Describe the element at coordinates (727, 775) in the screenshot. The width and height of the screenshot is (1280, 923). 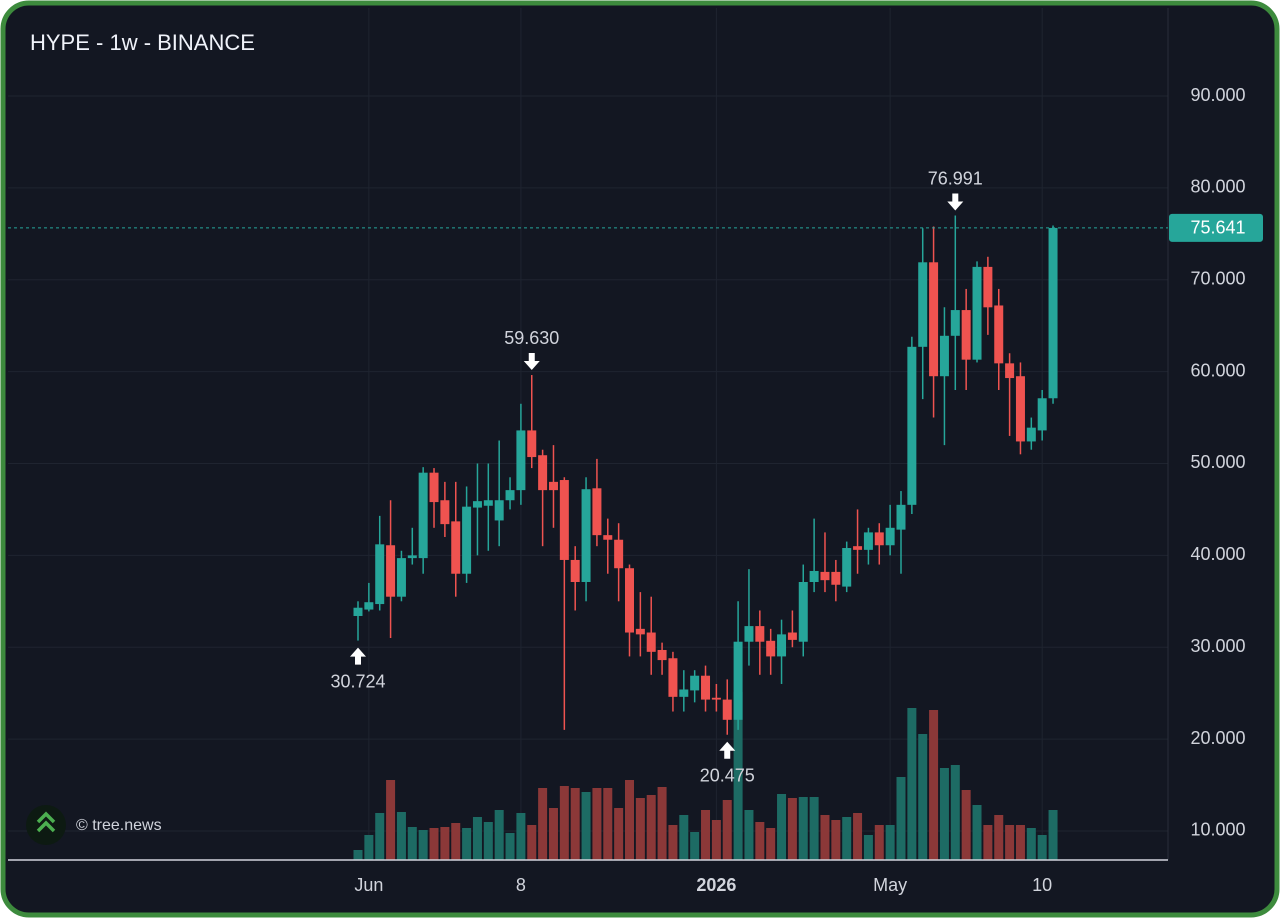
I see `marker-label: 20.475` at that location.